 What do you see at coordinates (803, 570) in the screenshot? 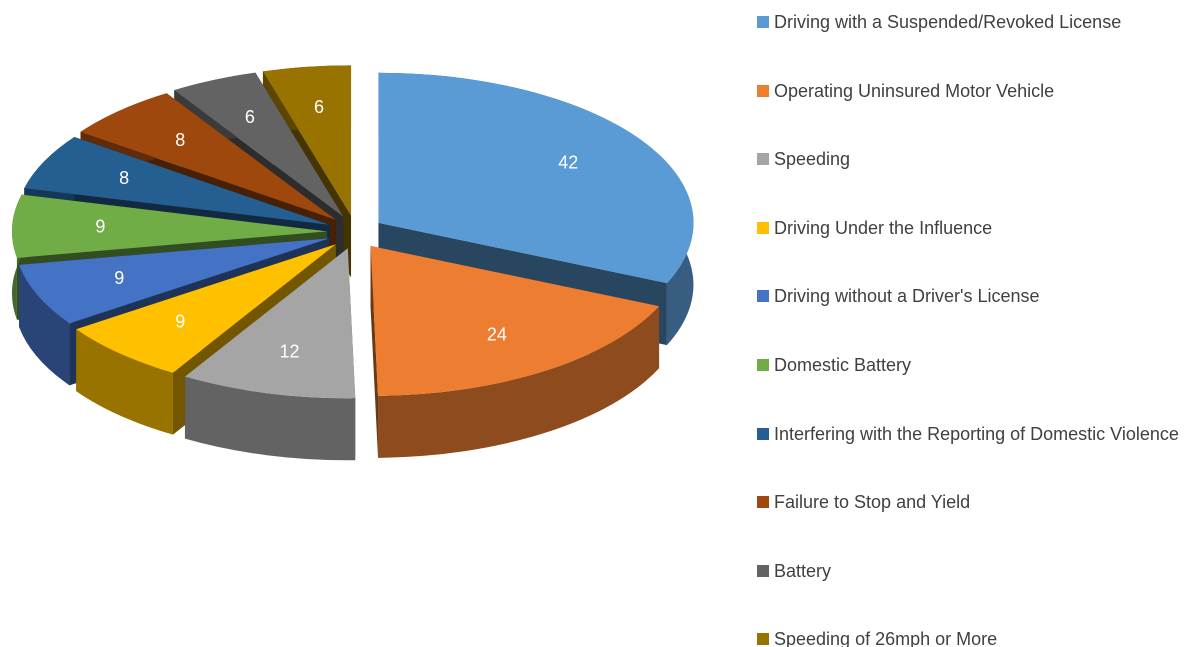
I see `legend-label: Battery` at bounding box center [803, 570].